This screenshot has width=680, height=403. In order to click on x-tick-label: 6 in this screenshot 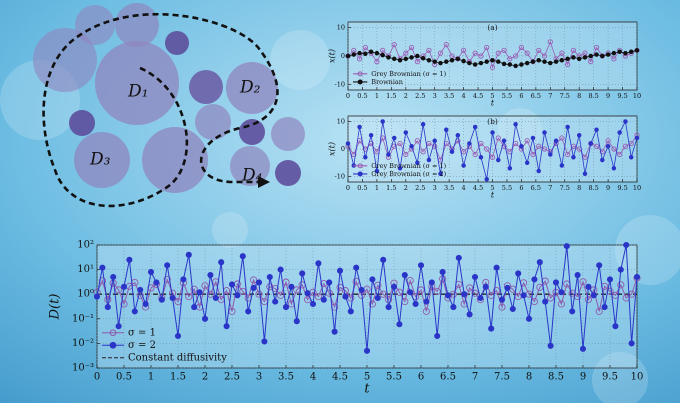, I will do `click(521, 96)`.